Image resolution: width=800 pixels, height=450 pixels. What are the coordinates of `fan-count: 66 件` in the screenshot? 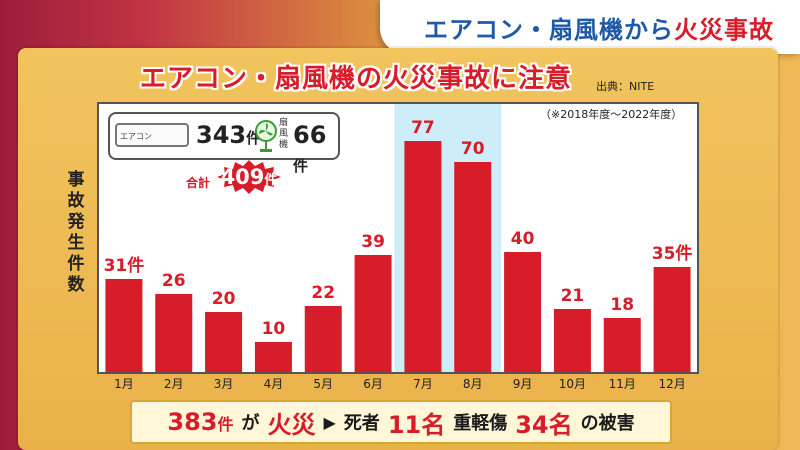 It's located at (315, 149).